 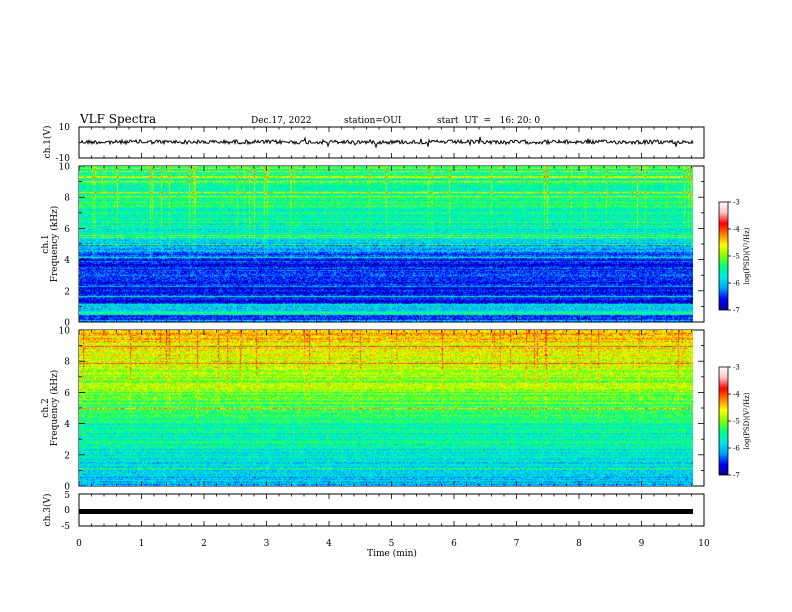 I want to click on time-tick-label: 8, so click(x=579, y=544).